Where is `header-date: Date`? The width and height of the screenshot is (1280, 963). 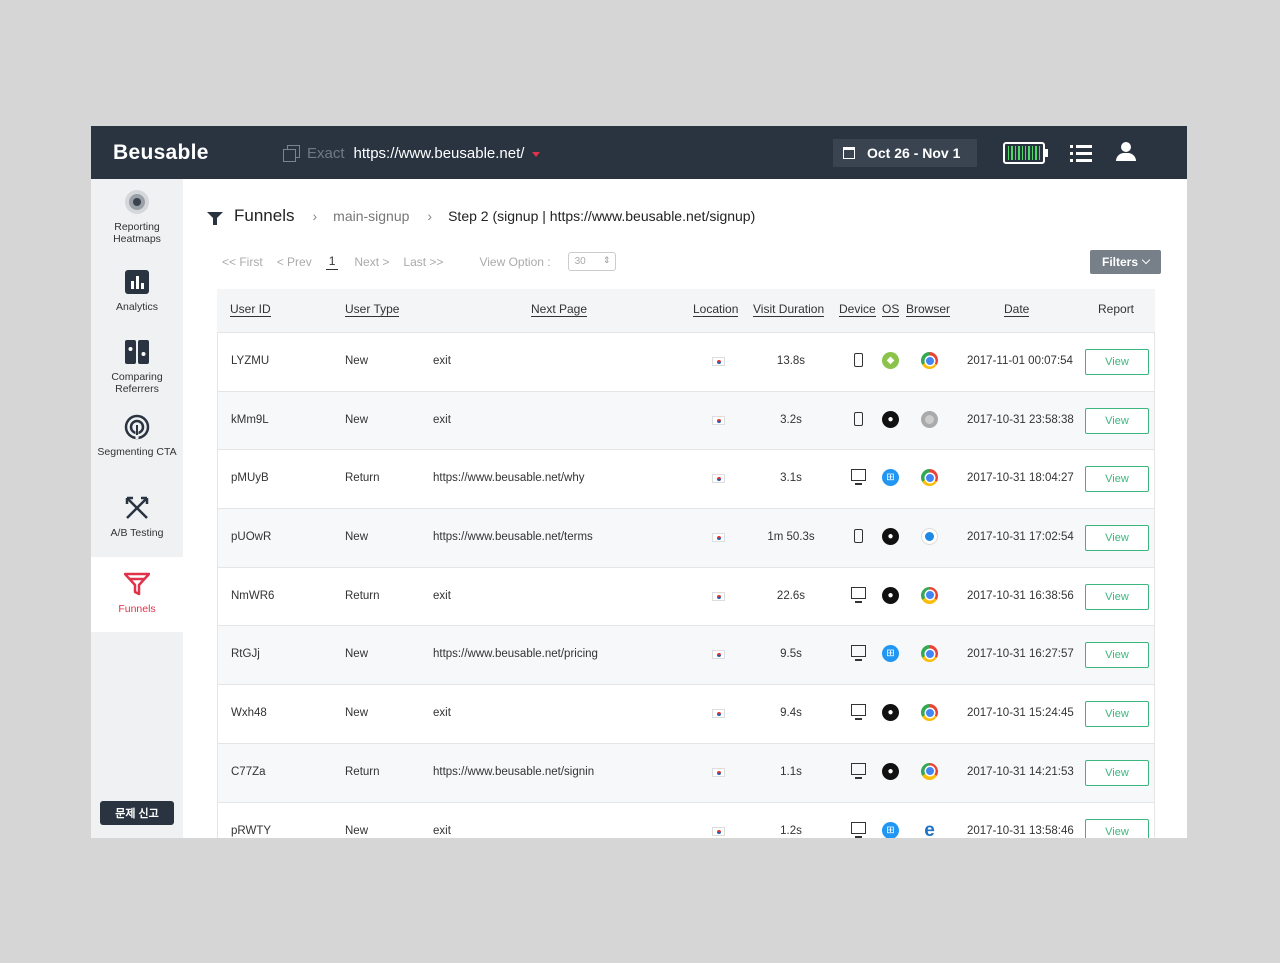 header-date: Date is located at coordinates (1017, 309).